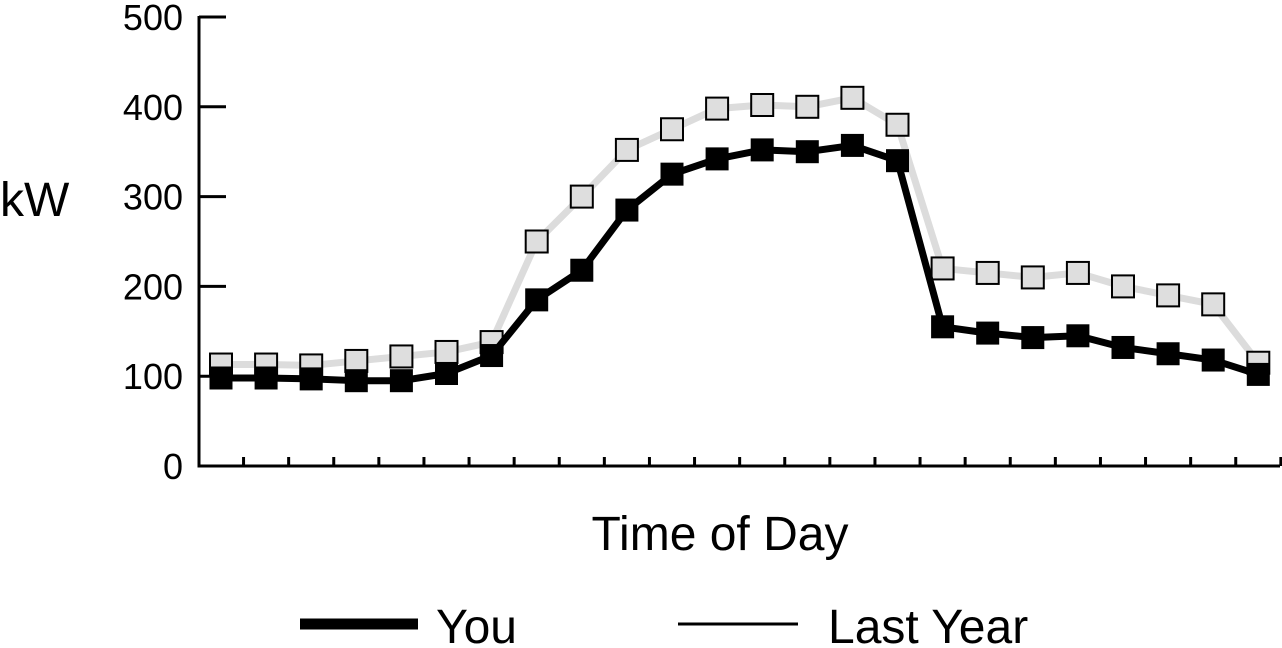 The height and width of the screenshot is (648, 1282). Describe the element at coordinates (153, 107) in the screenshot. I see `y-tick-label: 400` at that location.